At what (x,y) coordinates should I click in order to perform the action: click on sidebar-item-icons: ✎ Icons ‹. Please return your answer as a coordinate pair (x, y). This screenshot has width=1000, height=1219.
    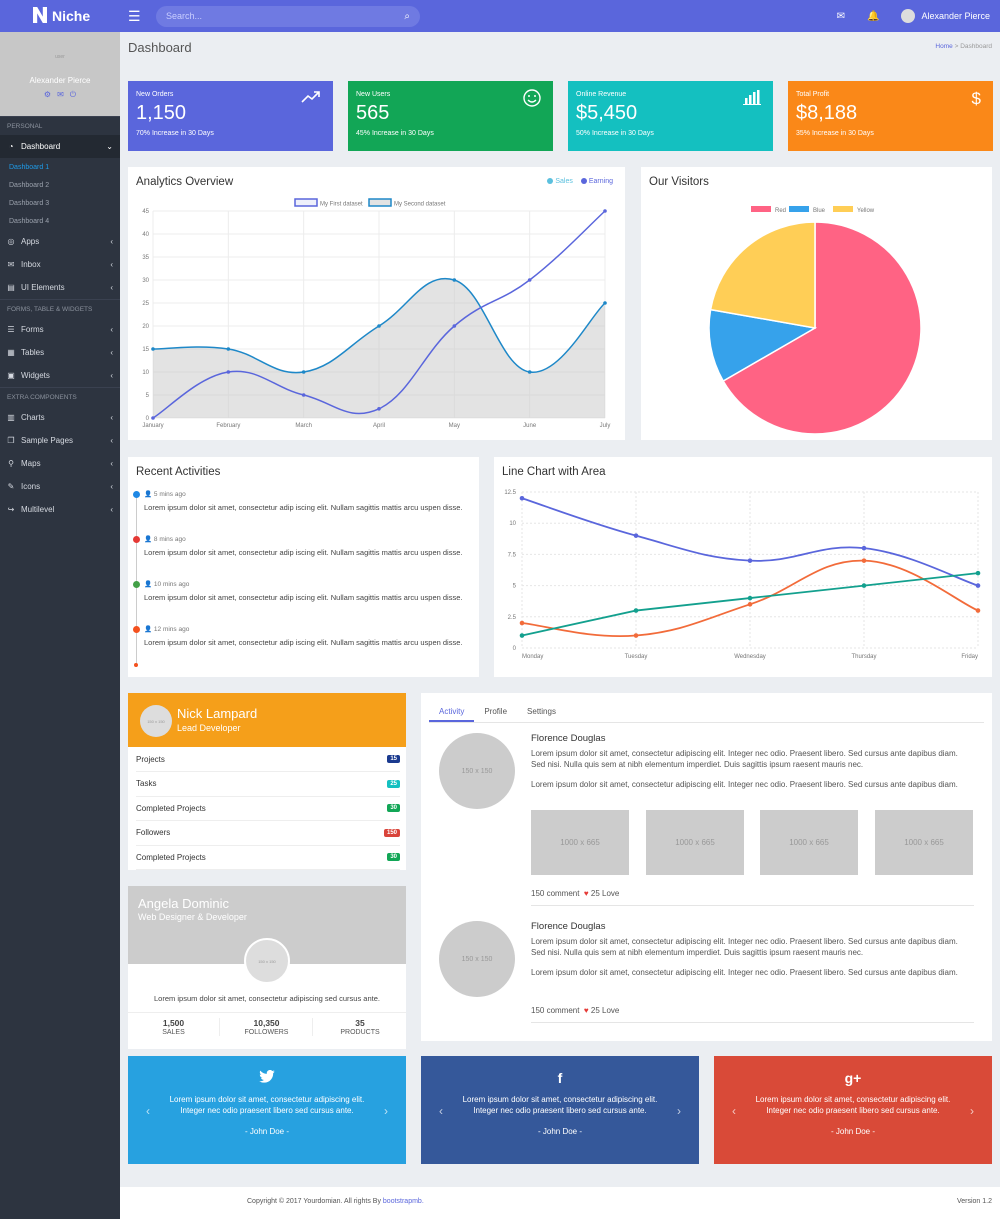
    Looking at the image, I should click on (60, 486).